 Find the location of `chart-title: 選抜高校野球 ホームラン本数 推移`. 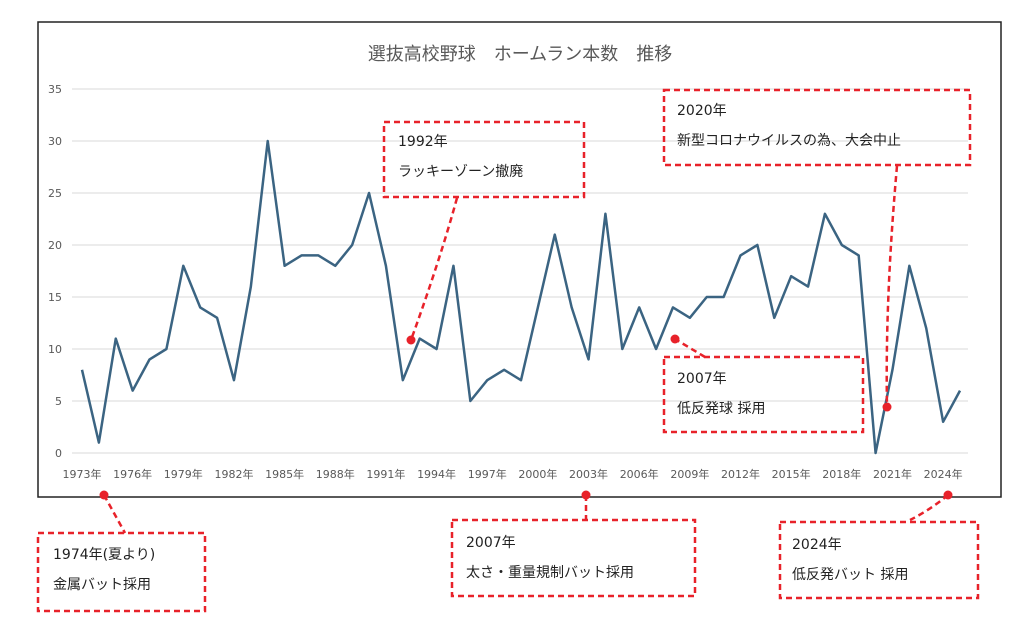

chart-title: 選抜高校野球 ホームラン本数 推移 is located at coordinates (520, 54).